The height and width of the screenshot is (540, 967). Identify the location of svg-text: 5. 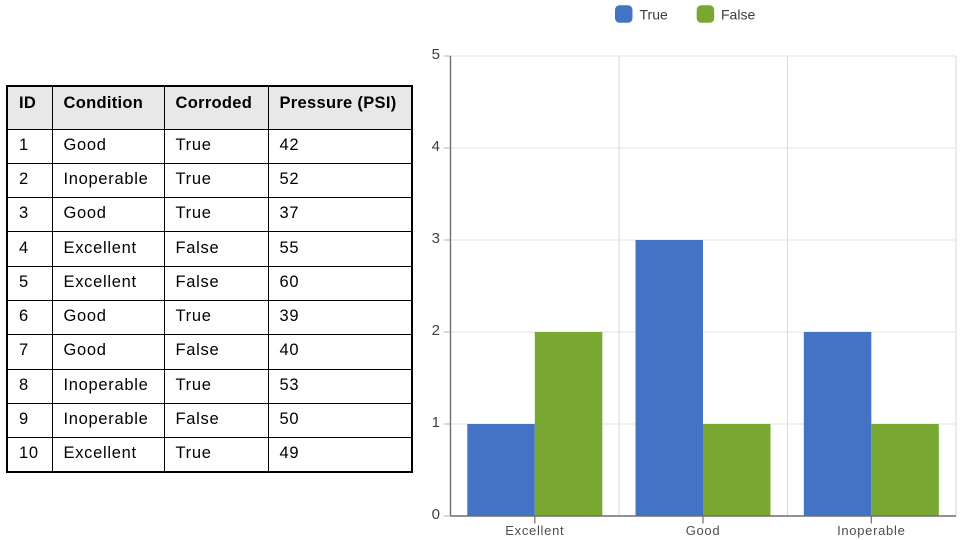
(436, 54).